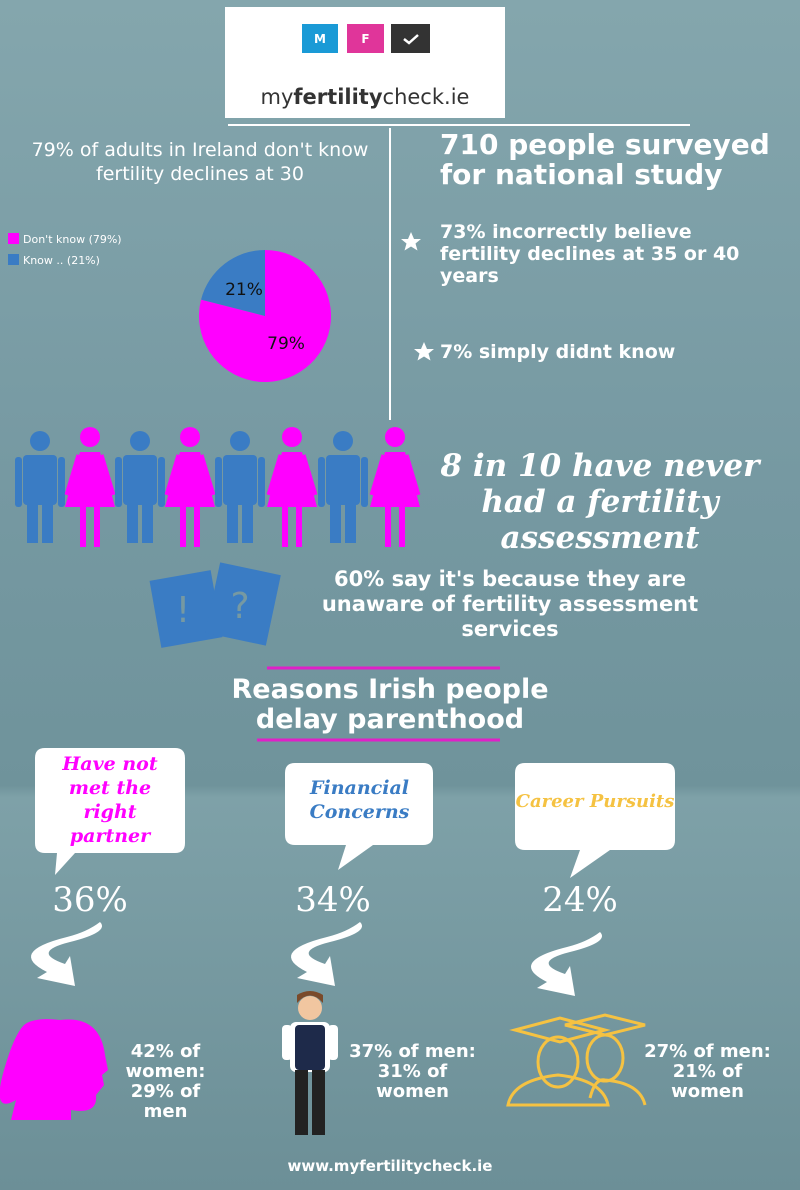  What do you see at coordinates (390, 704) in the screenshot?
I see `reasons-title: Reasons Irish people delay parenthood` at bounding box center [390, 704].